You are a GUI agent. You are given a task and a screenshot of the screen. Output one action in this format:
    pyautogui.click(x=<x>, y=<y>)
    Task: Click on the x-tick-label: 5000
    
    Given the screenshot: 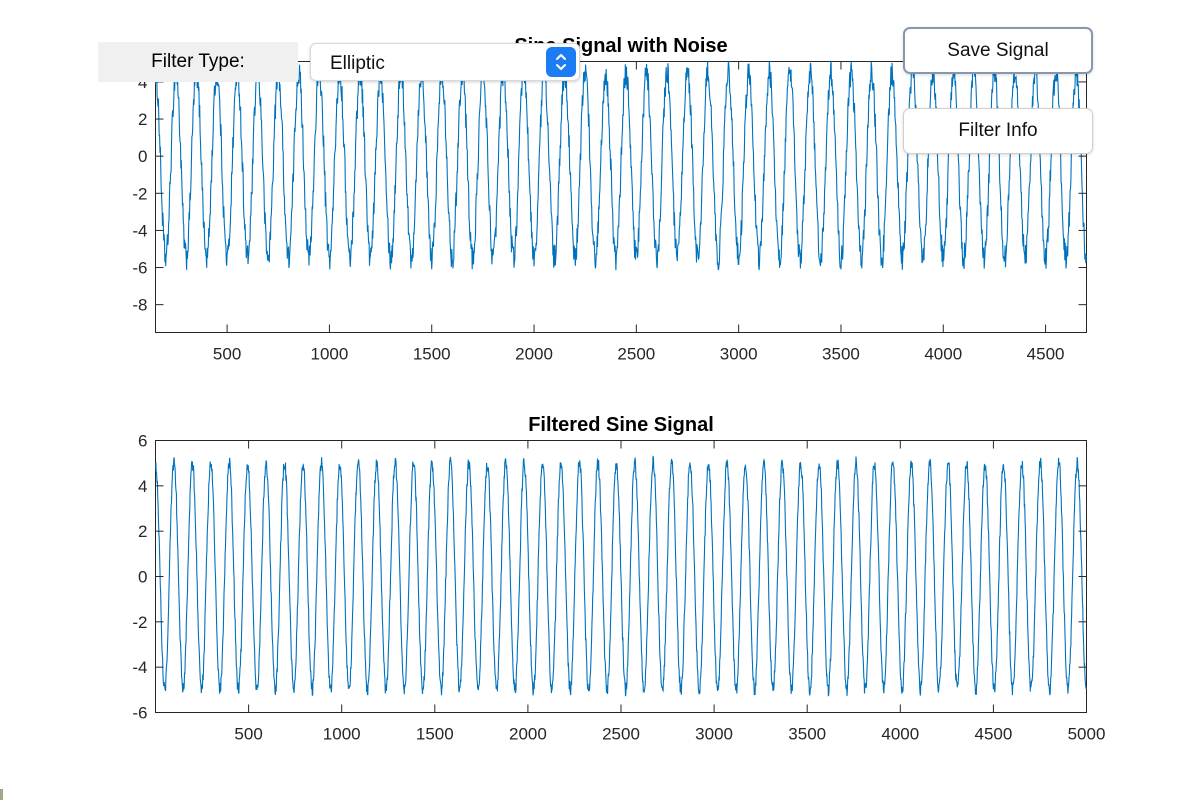 What is the action you would take?
    pyautogui.click(x=1087, y=734)
    